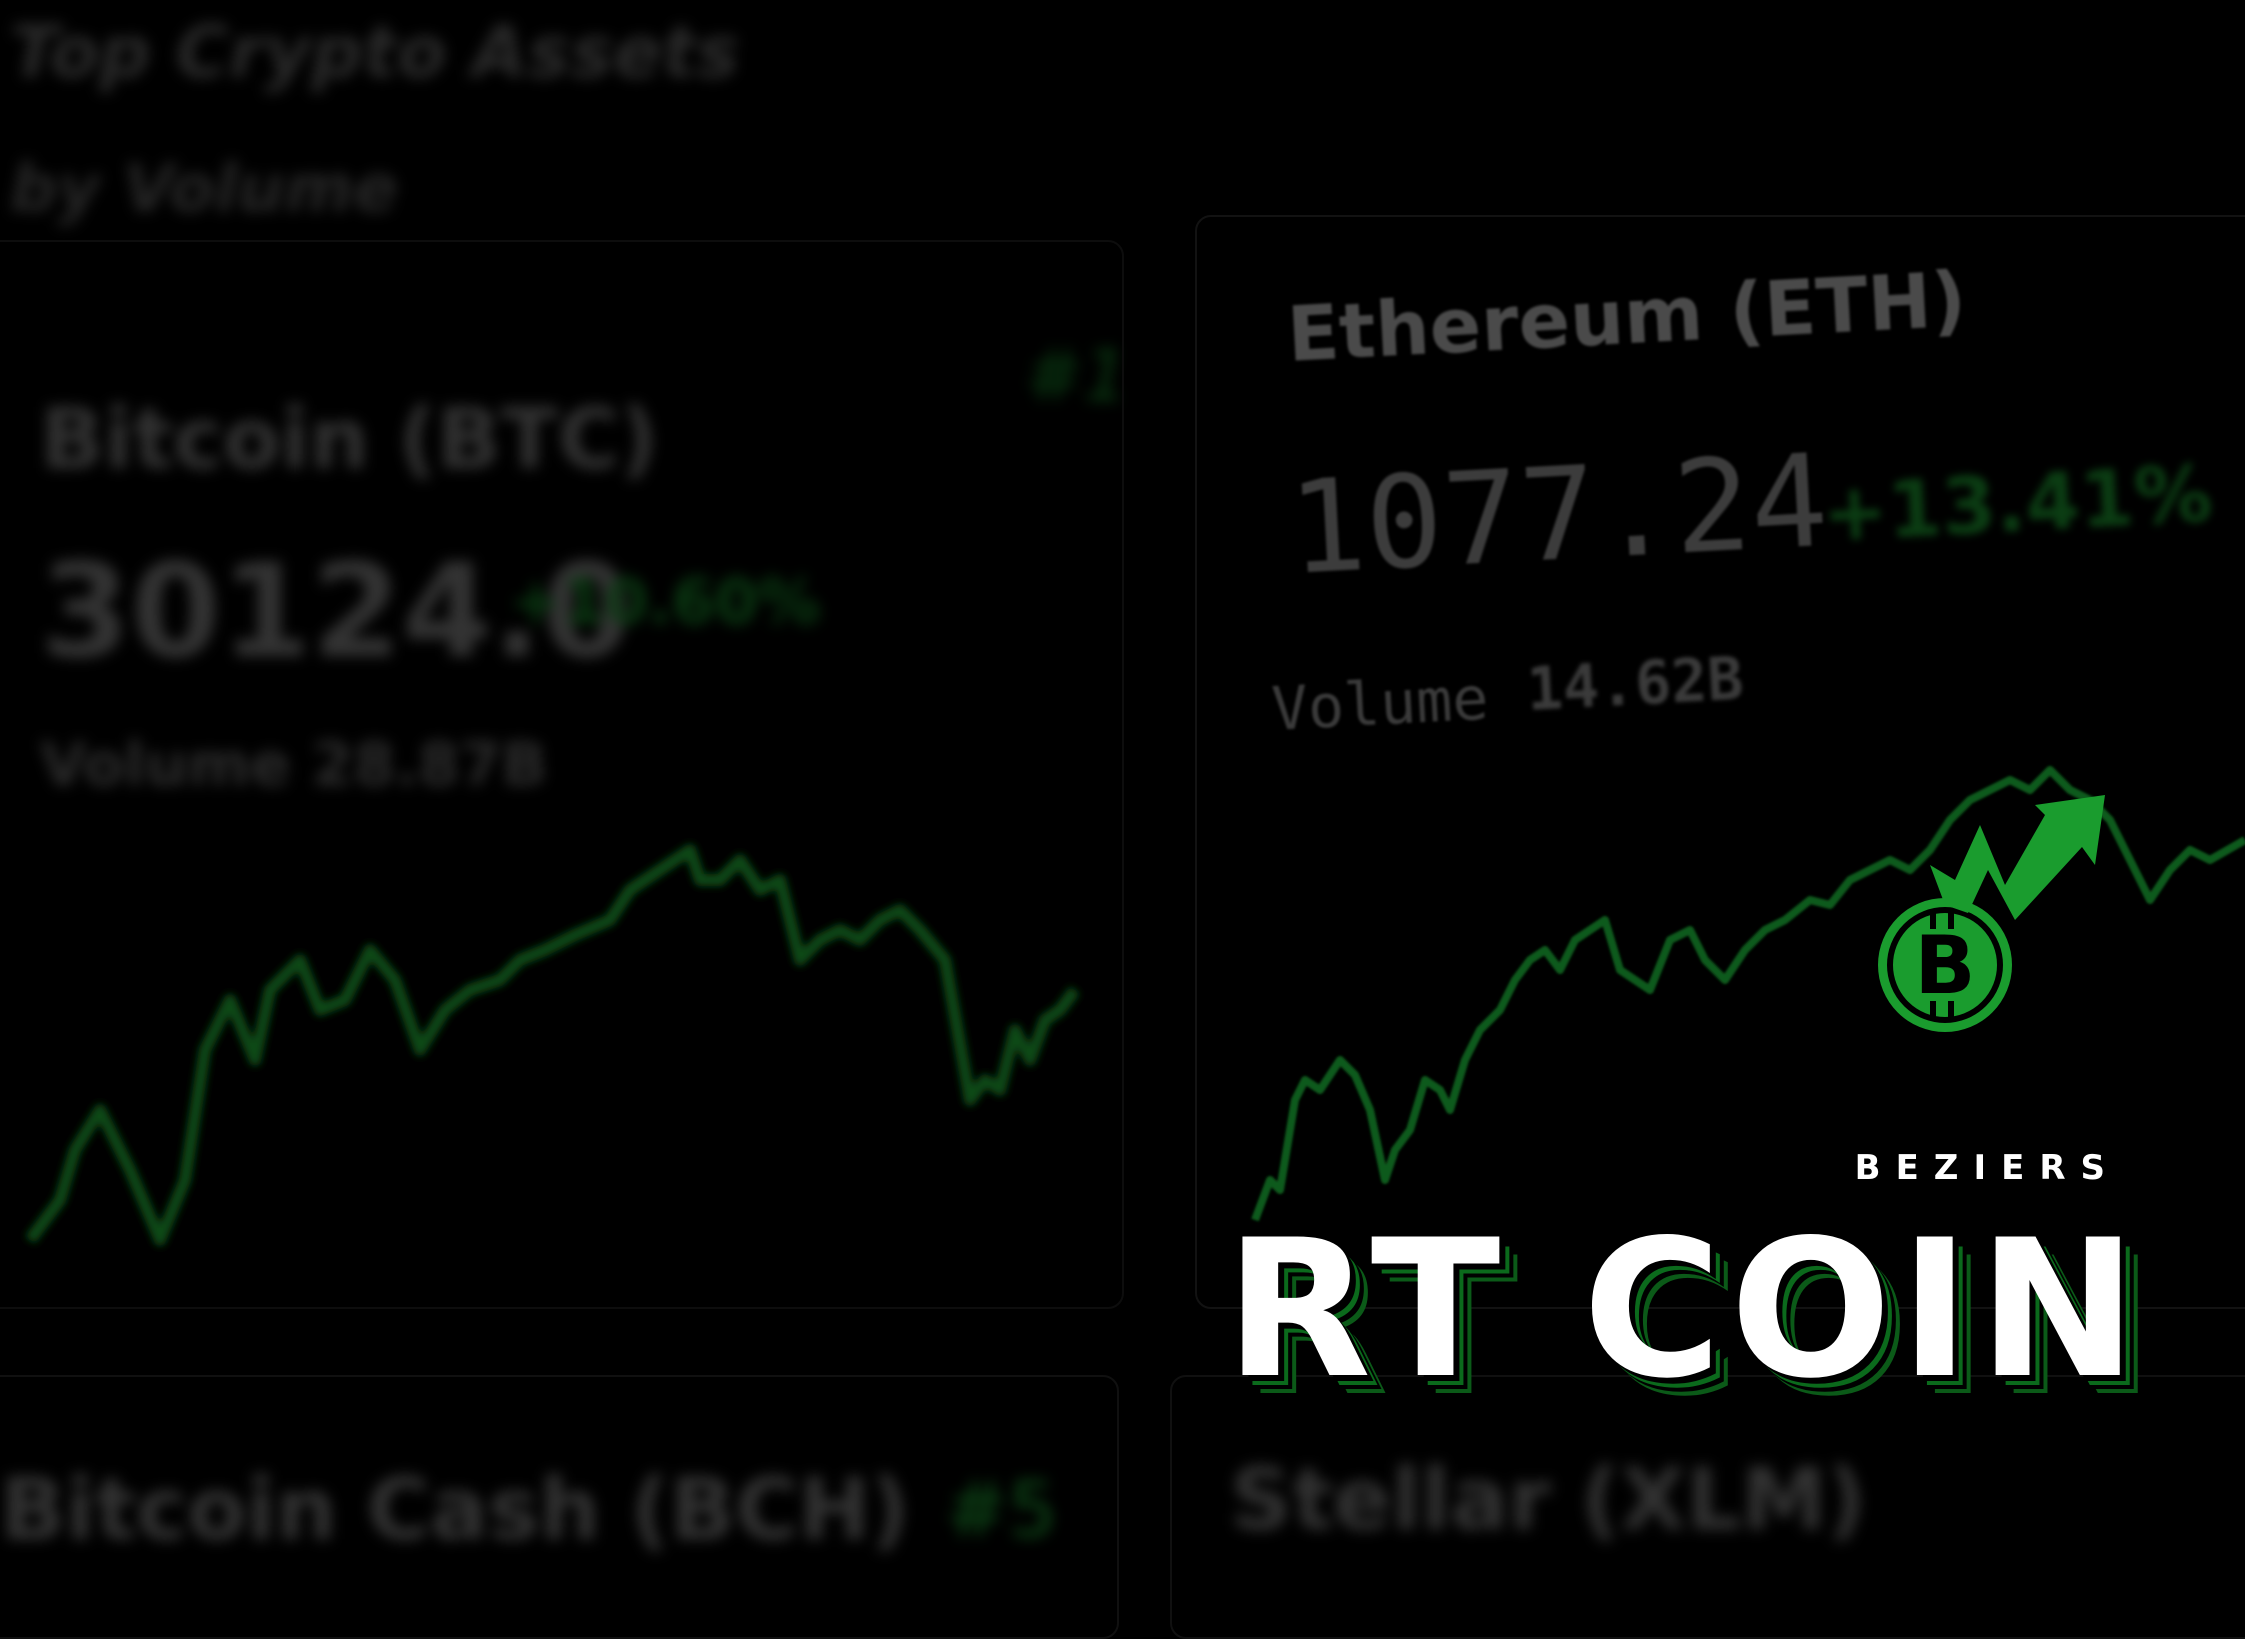 Image resolution: width=2245 pixels, height=1639 pixels. What do you see at coordinates (336, 611) in the screenshot?
I see `btc-price: 30124.0` at bounding box center [336, 611].